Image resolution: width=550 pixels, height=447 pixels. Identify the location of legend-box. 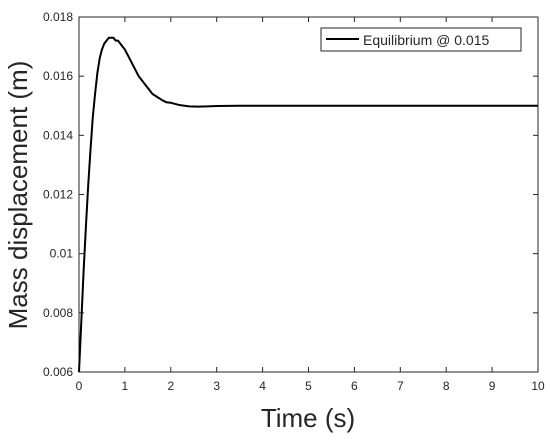
(421, 39).